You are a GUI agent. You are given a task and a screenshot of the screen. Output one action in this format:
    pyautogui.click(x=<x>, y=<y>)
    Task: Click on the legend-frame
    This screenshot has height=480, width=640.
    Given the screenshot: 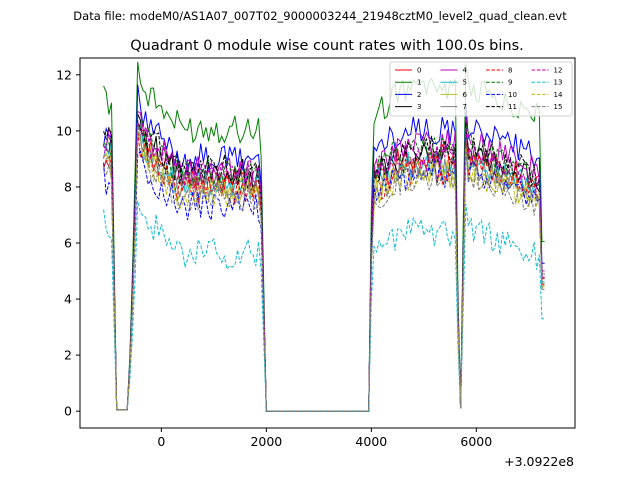 What is the action you would take?
    pyautogui.click(x=481, y=89)
    